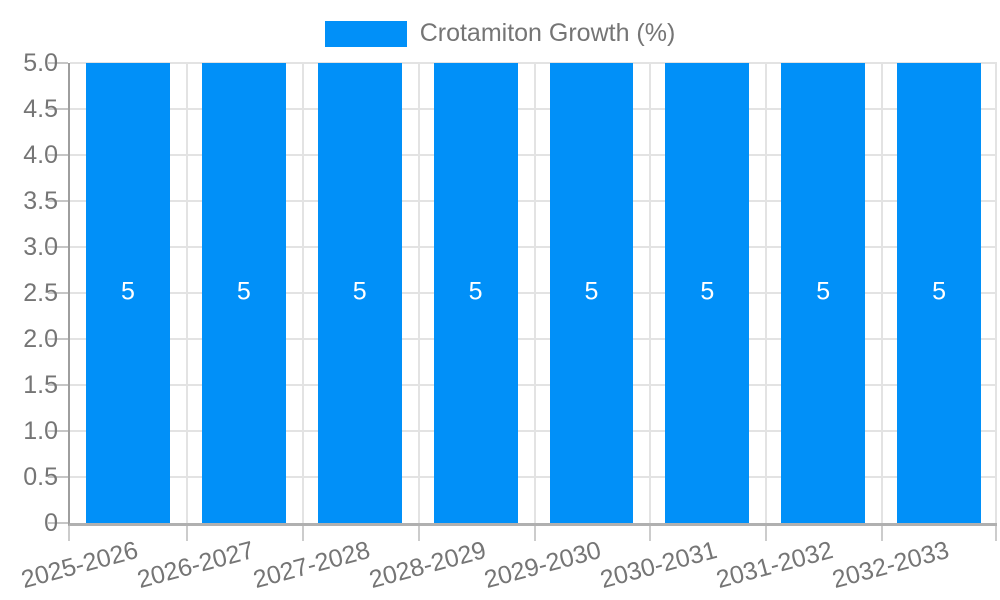 This screenshot has height=600, width=1000. Describe the element at coordinates (40, 109) in the screenshot. I see `y-axis-label: 4.5` at that location.